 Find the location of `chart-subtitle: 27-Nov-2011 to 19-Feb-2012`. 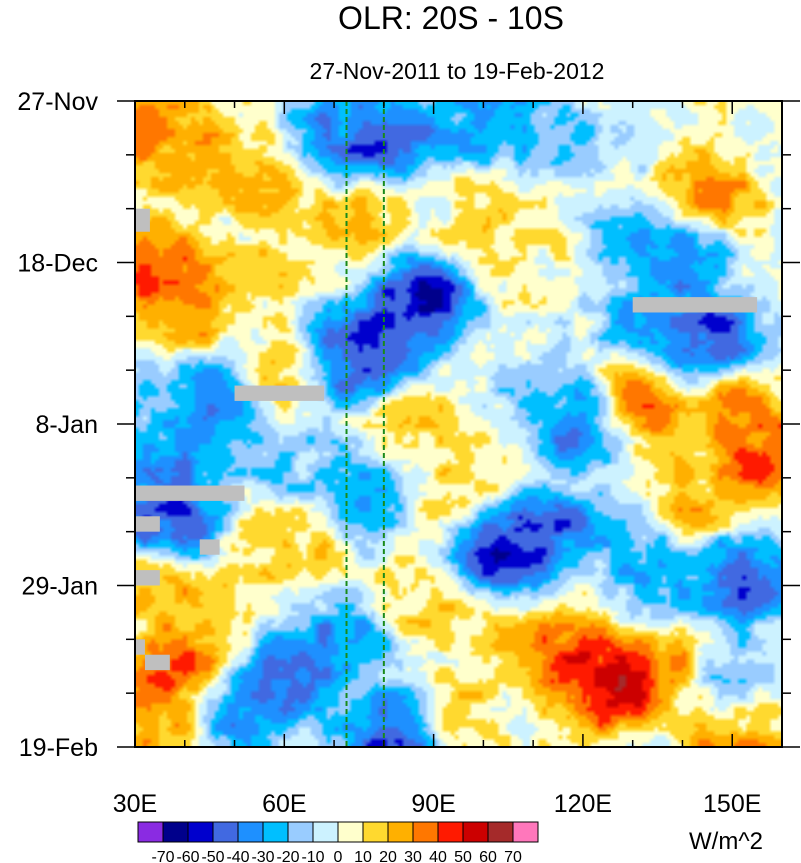

chart-subtitle: 27-Nov-2011 to 19-Feb-2012 is located at coordinates (457, 71).